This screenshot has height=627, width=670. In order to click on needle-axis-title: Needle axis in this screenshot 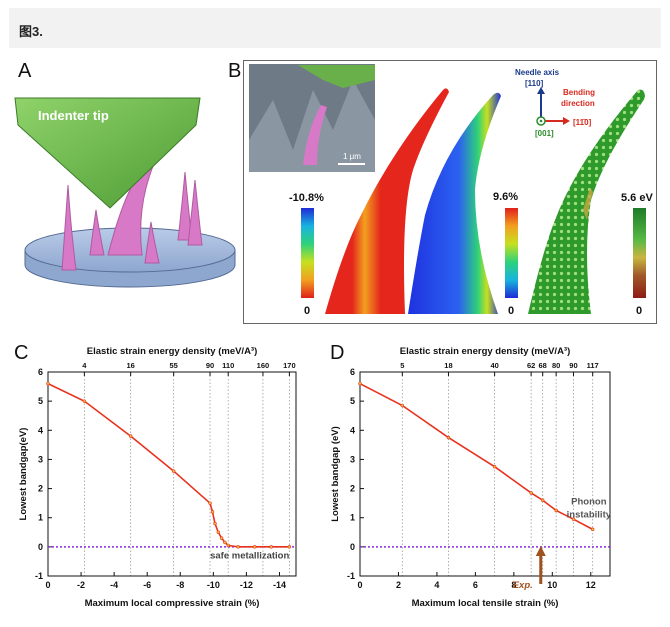, I will do `click(537, 72)`.